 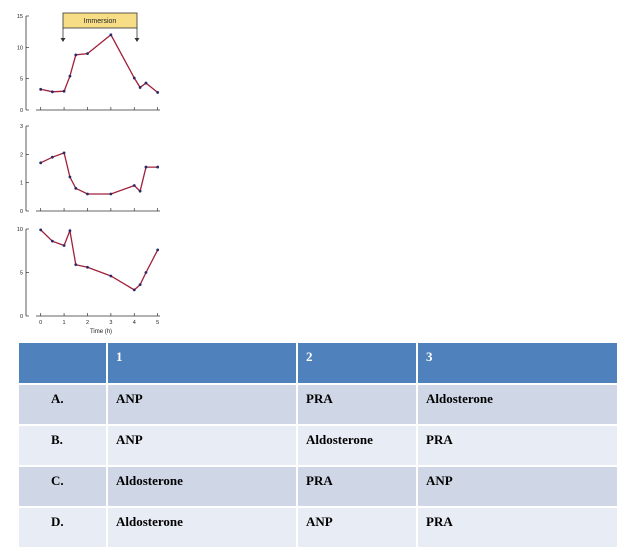 What do you see at coordinates (62, 486) in the screenshot?
I see `option-label: C.` at bounding box center [62, 486].